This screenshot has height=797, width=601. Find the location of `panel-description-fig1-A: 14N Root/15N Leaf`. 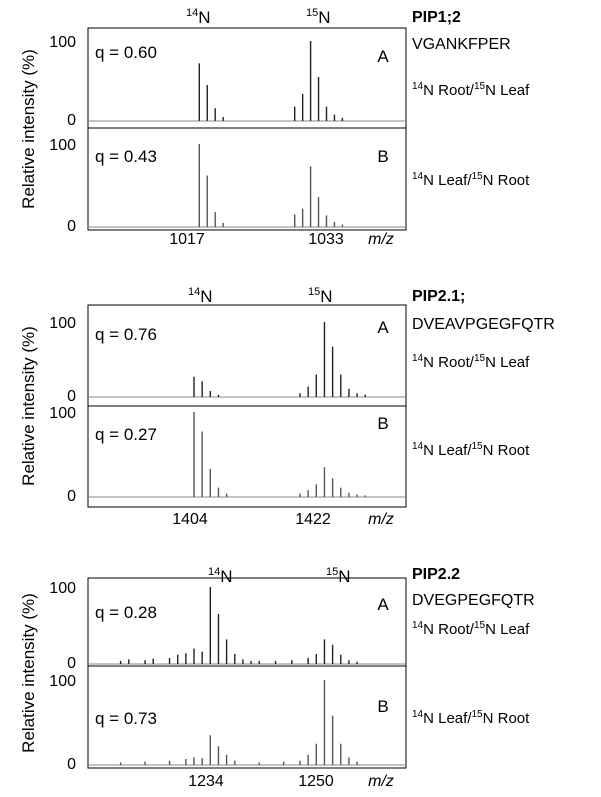

panel-description-fig1-A: 14N Root/15N Leaf is located at coordinates (471, 90).